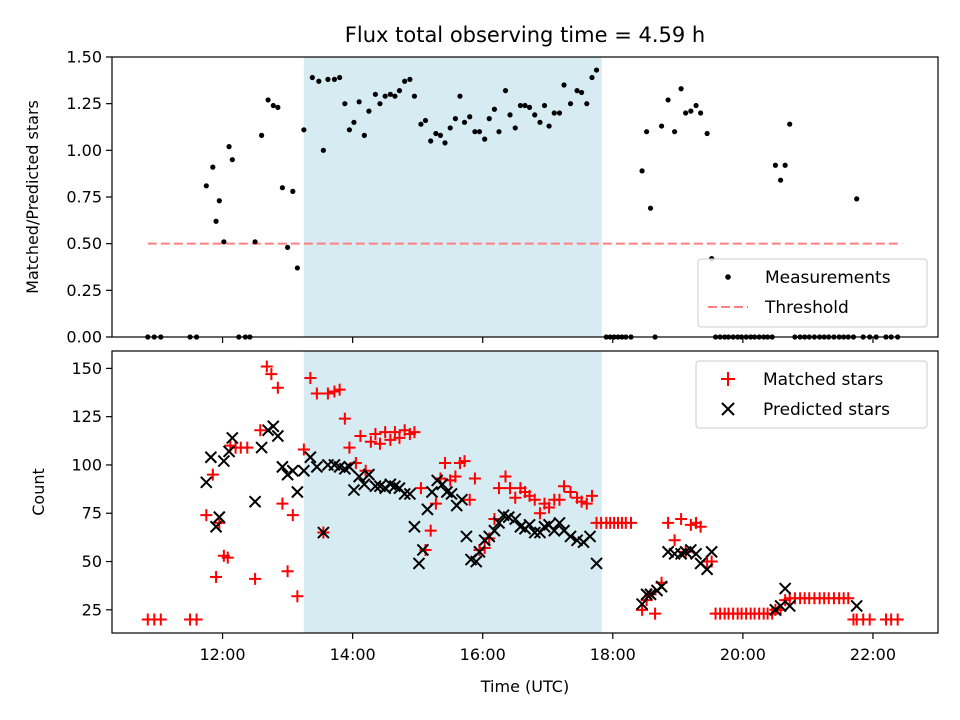 Image resolution: width=960 pixels, height=720 pixels. I want to click on legend-measurements-marker, so click(728, 277).